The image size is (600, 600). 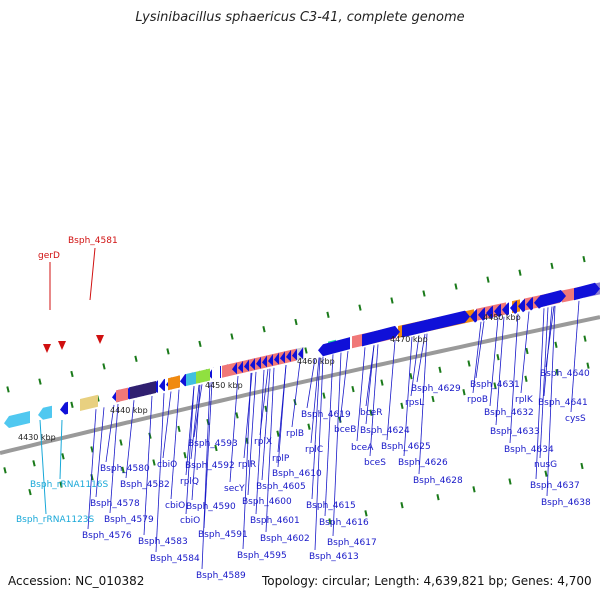 What do you see at coordinates (438, 481) in the screenshot?
I see `gene-label: Bsph_4628` at bounding box center [438, 481].